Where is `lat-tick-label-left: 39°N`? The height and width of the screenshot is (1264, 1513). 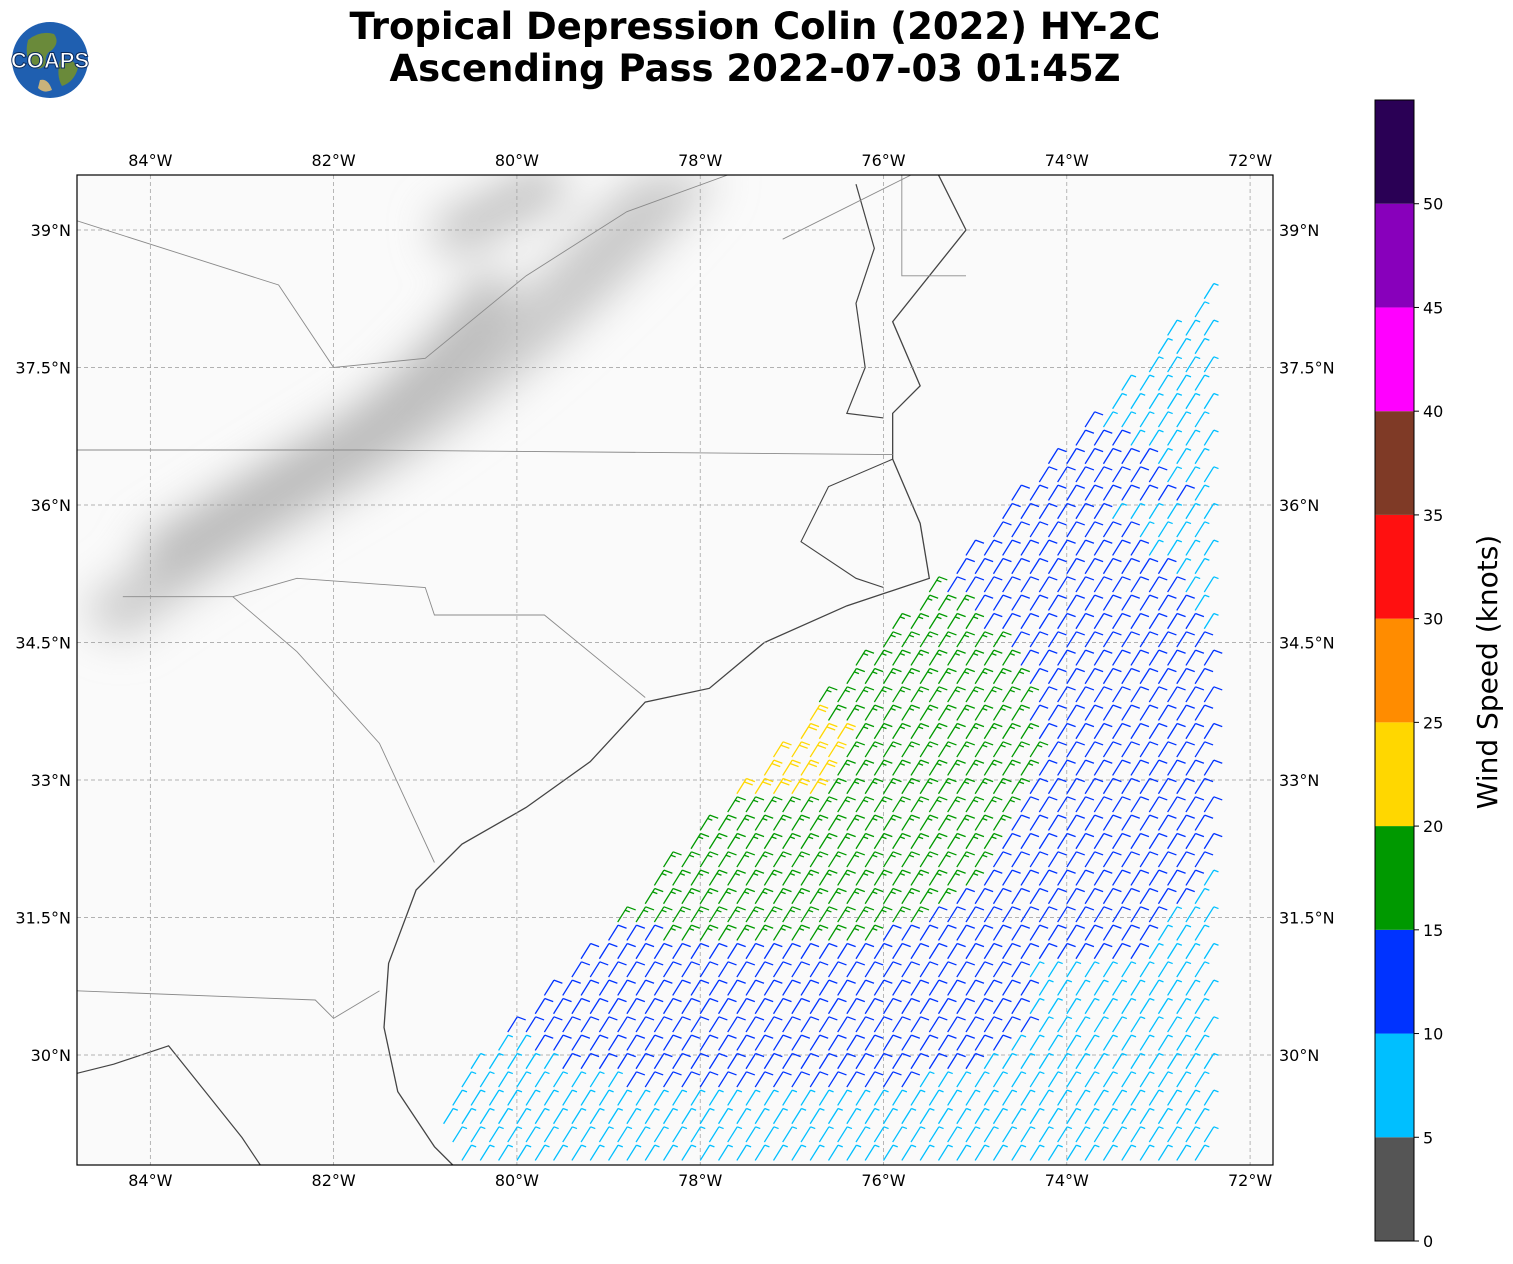
lat-tick-label-left: 39°N is located at coordinates (51, 230).